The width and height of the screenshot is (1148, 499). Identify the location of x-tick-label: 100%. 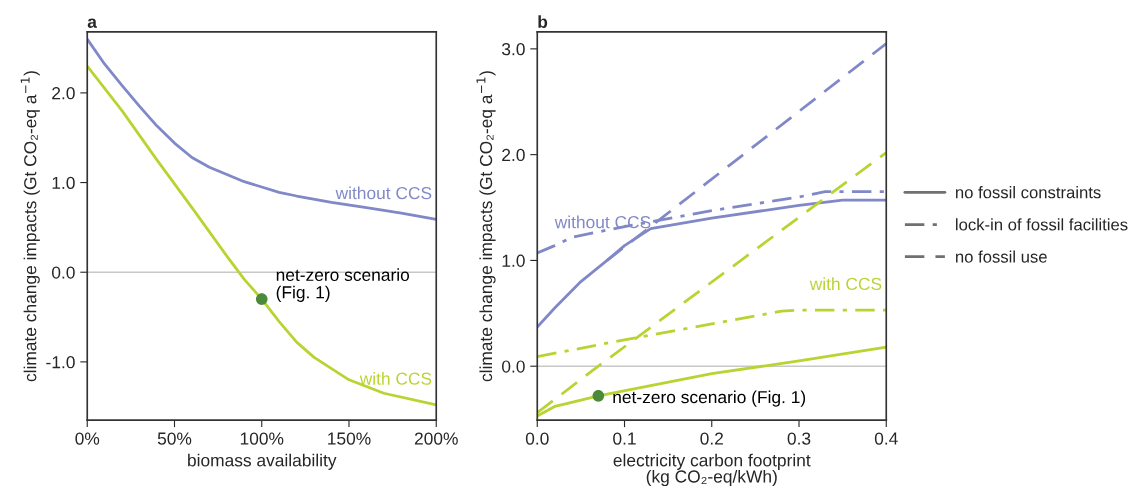
(262, 438).